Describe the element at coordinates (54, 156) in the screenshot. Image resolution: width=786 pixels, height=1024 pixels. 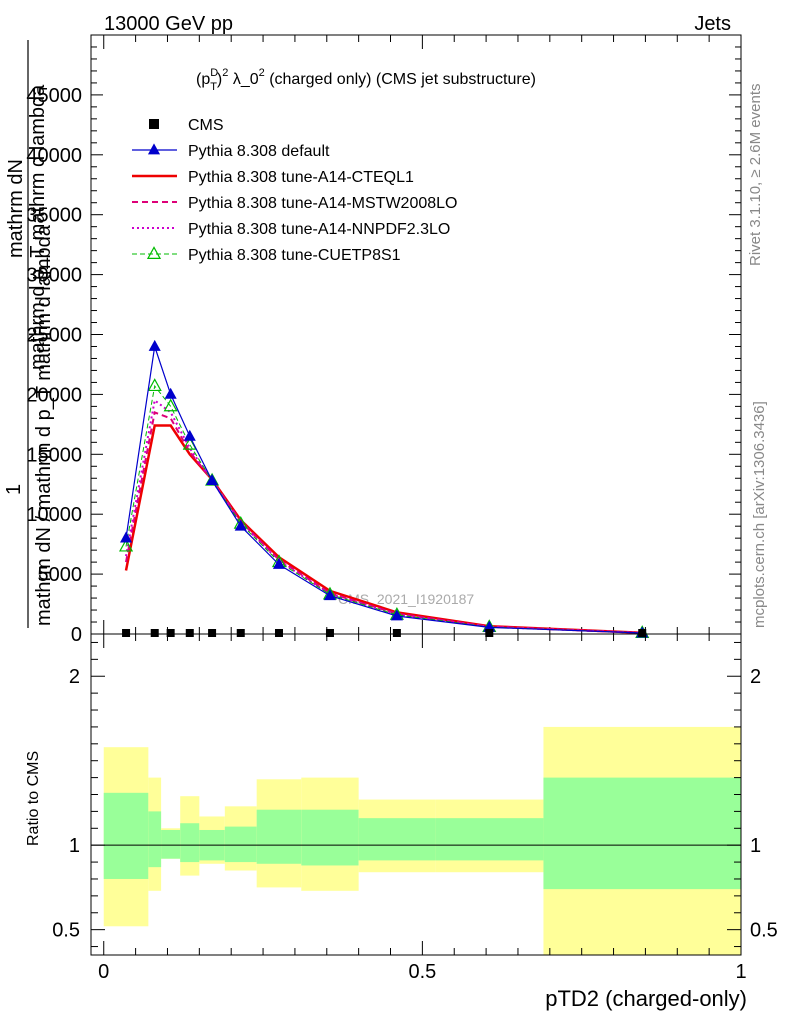
I see `main-y-tick-label: 40000` at that location.